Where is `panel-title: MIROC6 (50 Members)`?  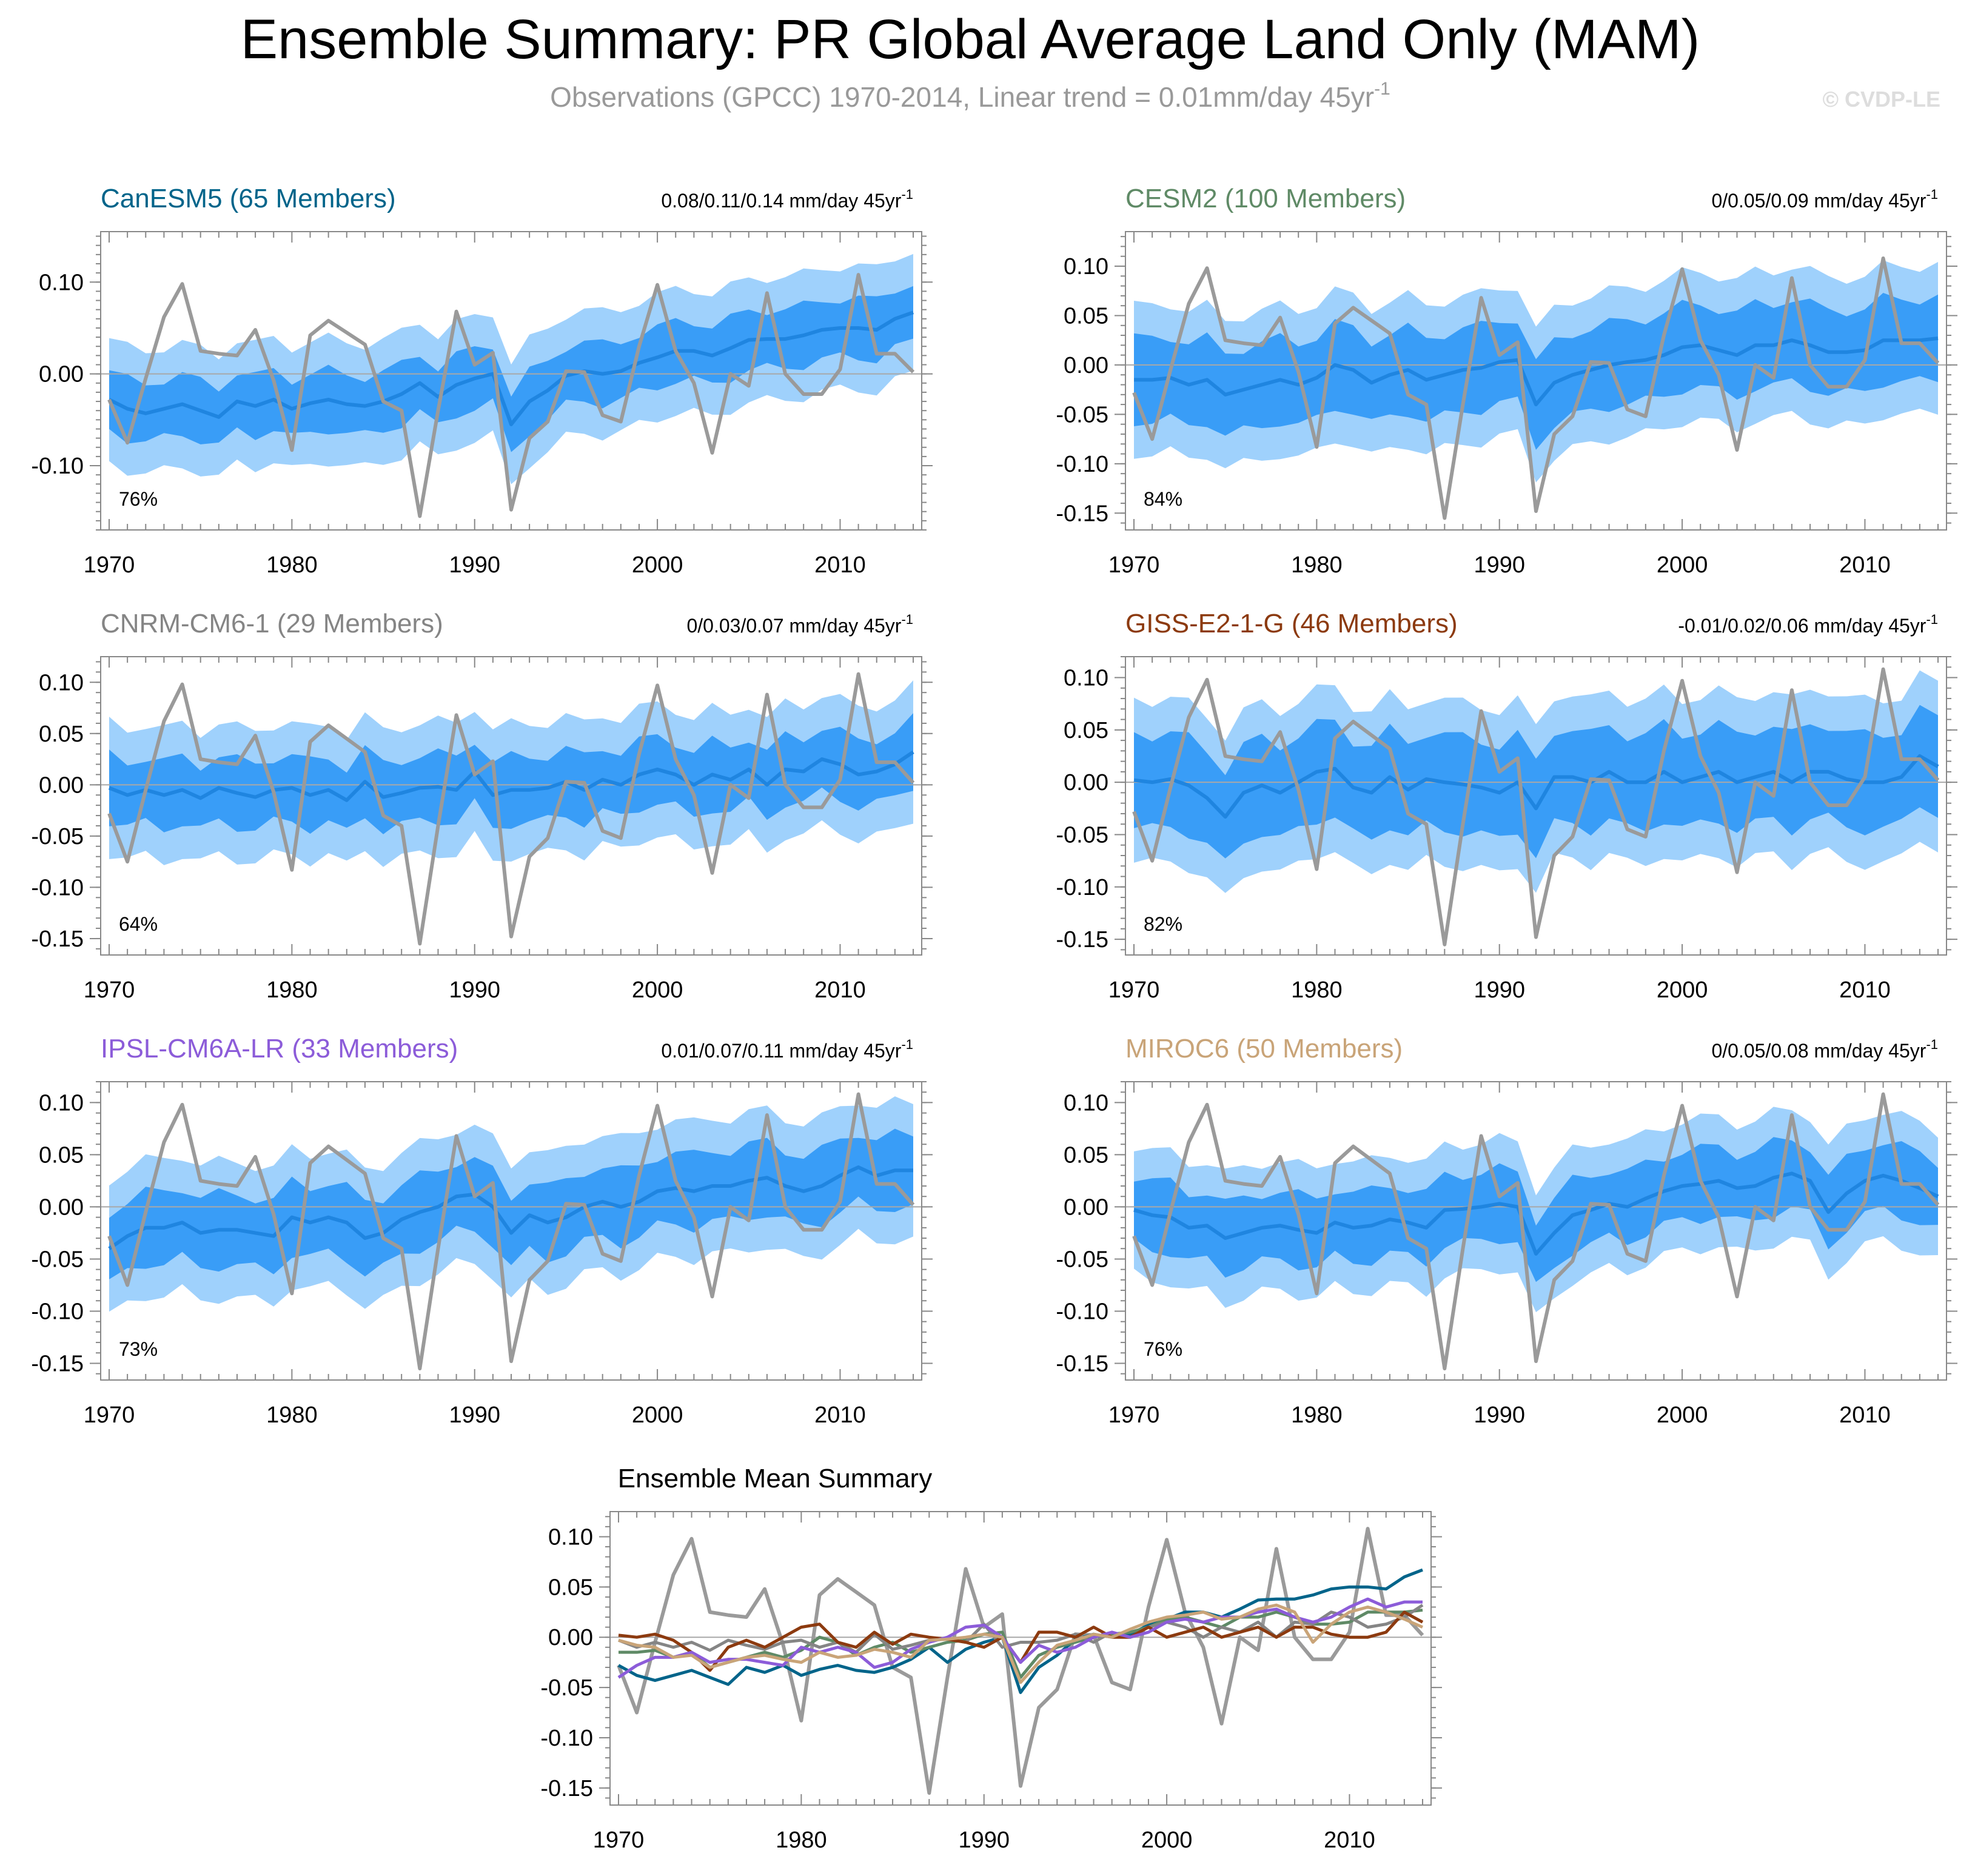
panel-title: MIROC6 (50 Members) is located at coordinates (1264, 1049).